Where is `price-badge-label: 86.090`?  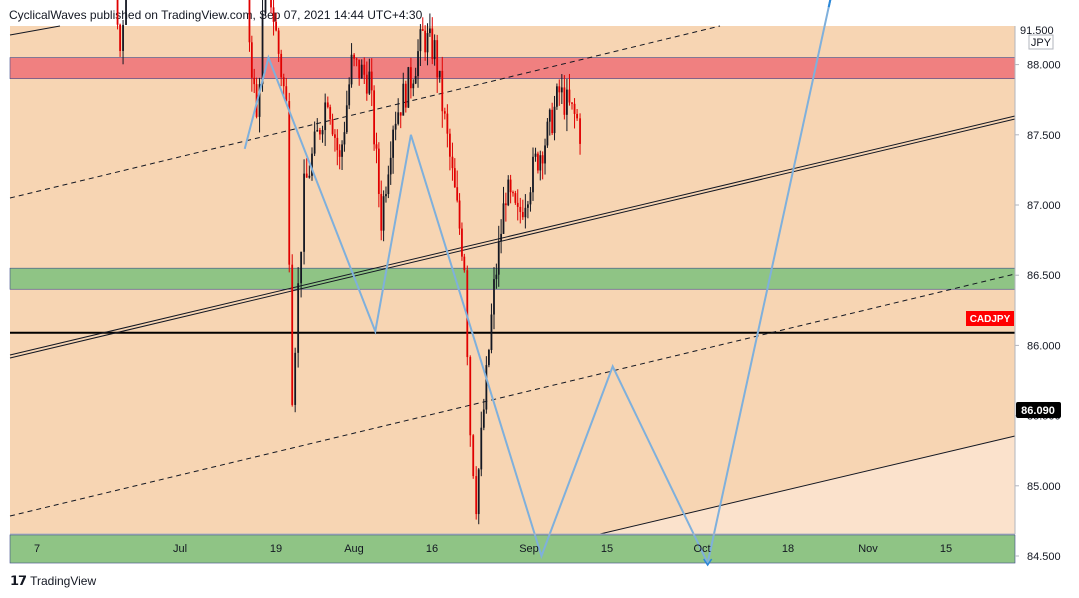 price-badge-label: 86.090 is located at coordinates (1038, 411).